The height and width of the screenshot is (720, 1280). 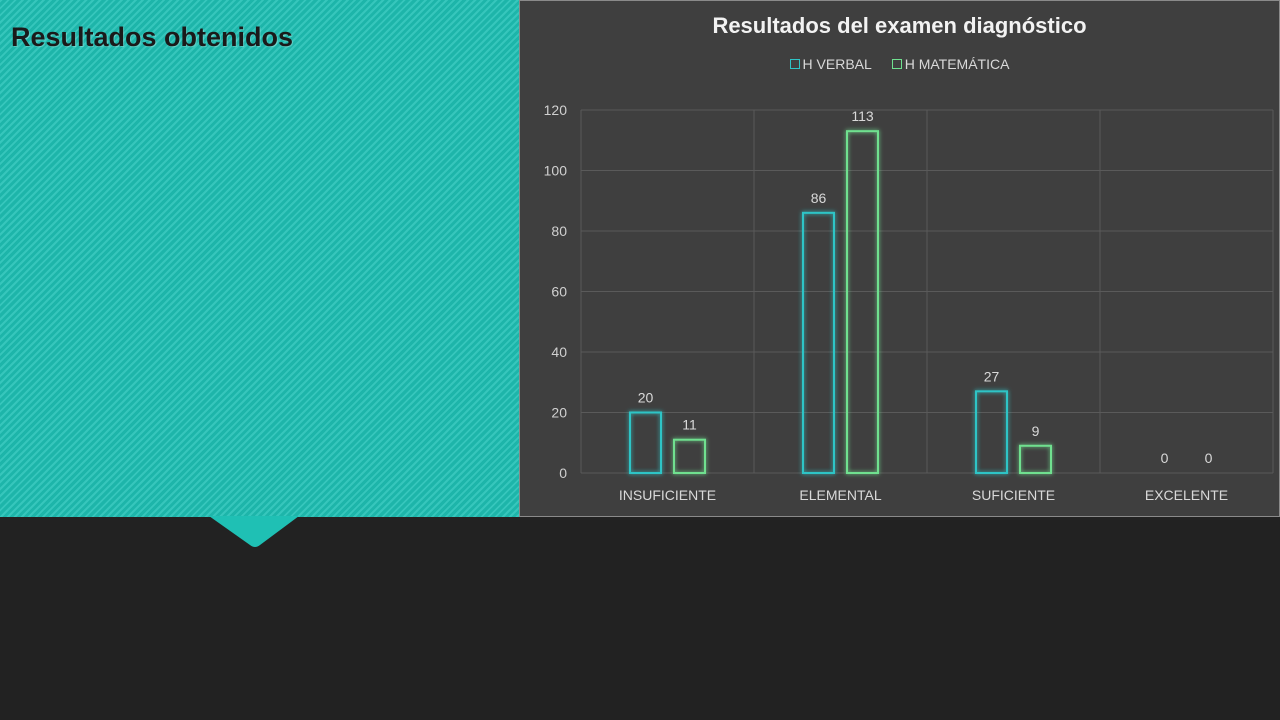 I want to click on data-label: 20, so click(x=646, y=398).